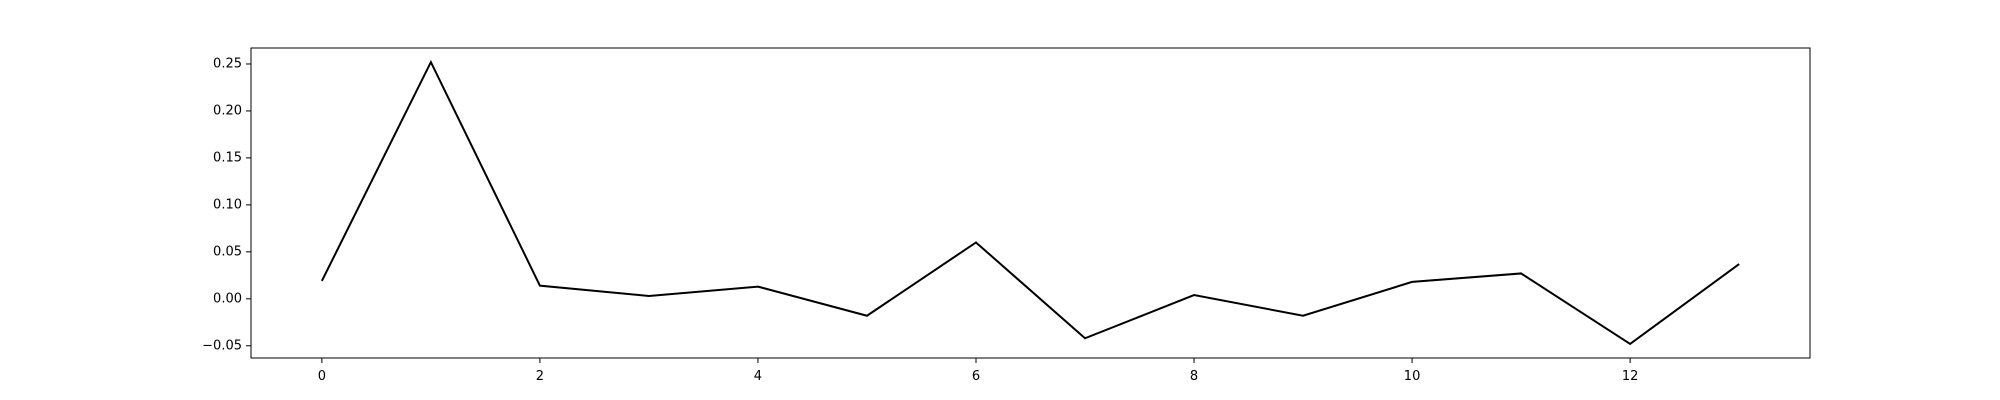 The width and height of the screenshot is (2000, 400). Describe the element at coordinates (227, 63) in the screenshot. I see `y-tick-label: 0.25` at that location.